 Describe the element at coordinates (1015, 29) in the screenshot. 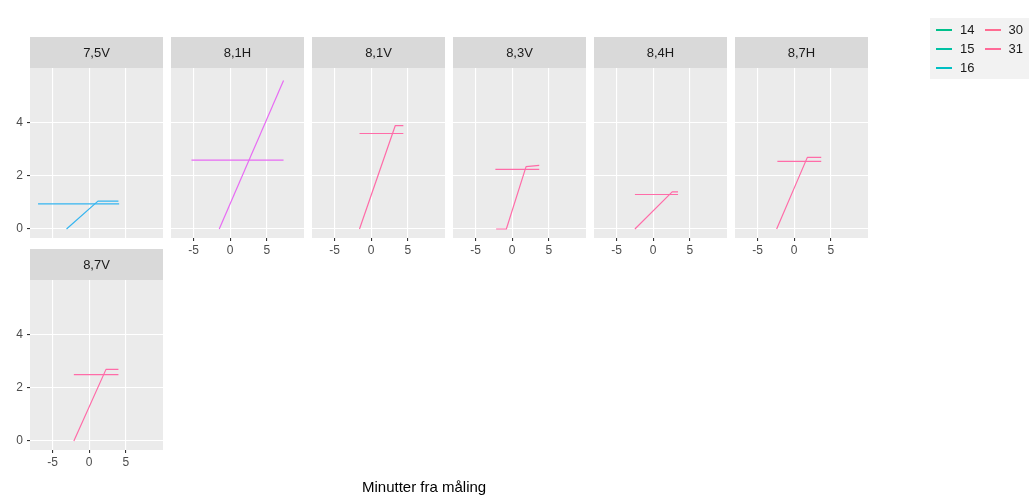

I see `legend-label: 30` at that location.